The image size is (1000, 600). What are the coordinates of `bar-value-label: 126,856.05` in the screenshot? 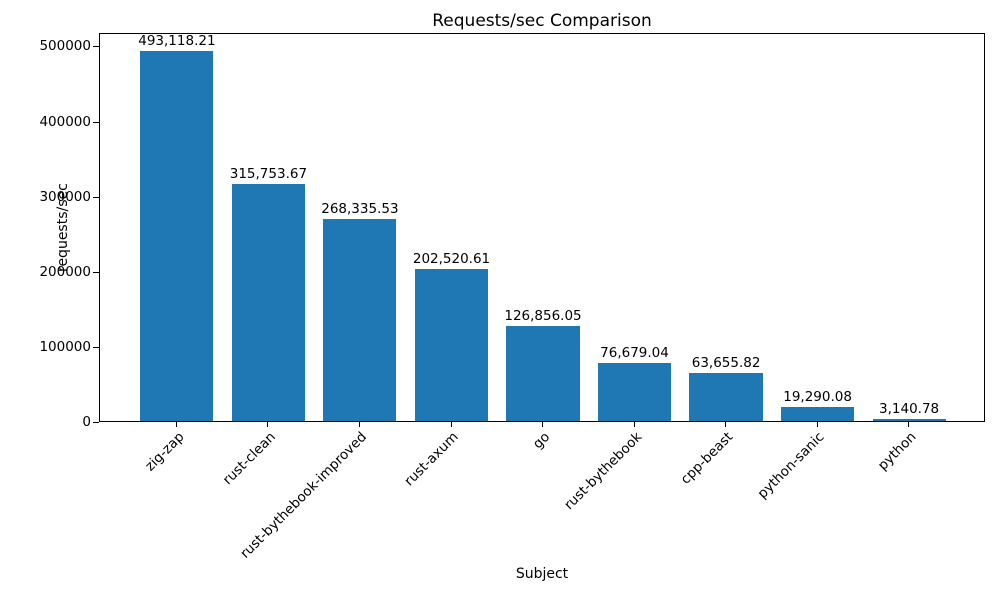 It's located at (543, 315).